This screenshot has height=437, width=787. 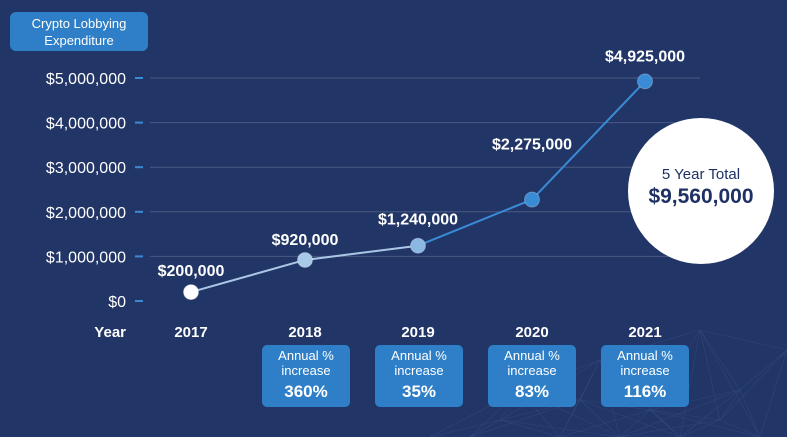 I want to click on x-tick-label: 2017, so click(x=190, y=332).